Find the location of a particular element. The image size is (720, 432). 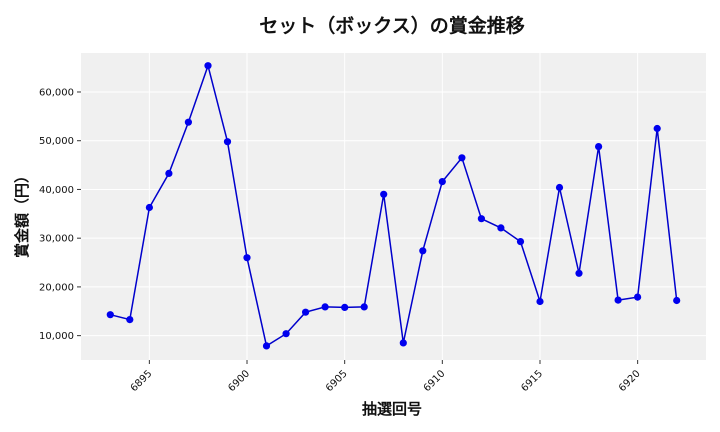

x-axis-label: 抽選回号 is located at coordinates (392, 409).